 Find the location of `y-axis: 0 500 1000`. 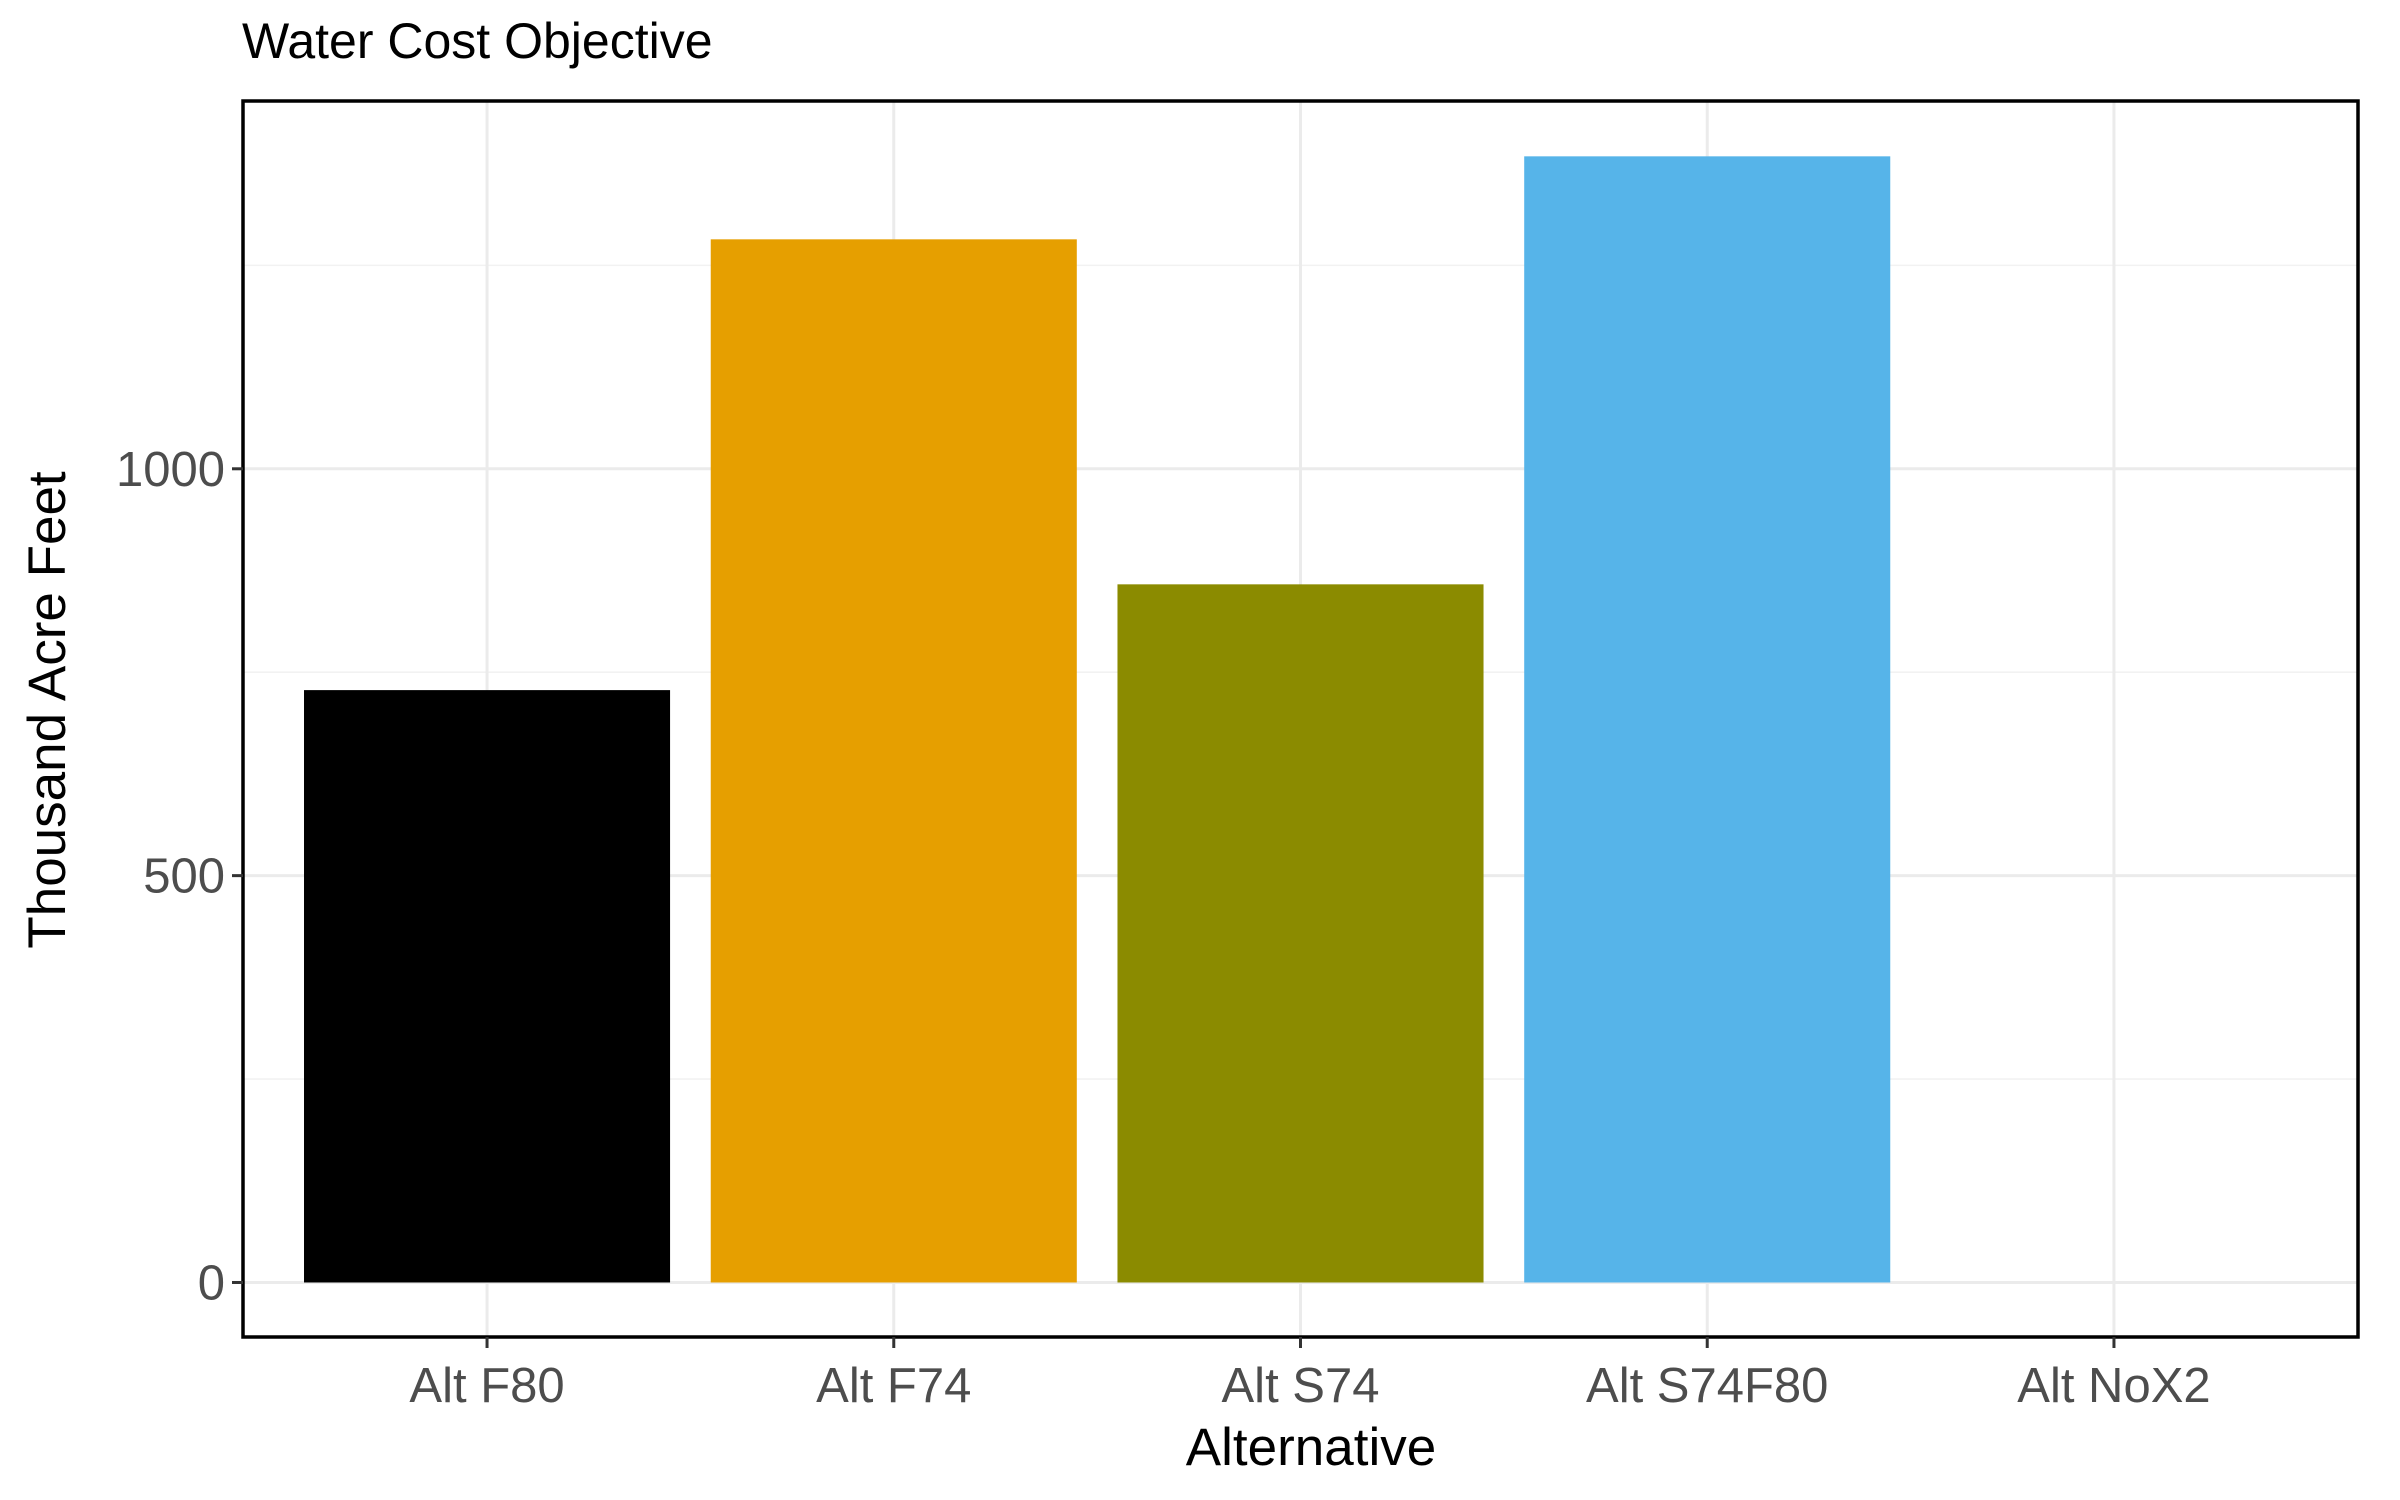

y-axis: 0 500 1000 is located at coordinates (179, 876).